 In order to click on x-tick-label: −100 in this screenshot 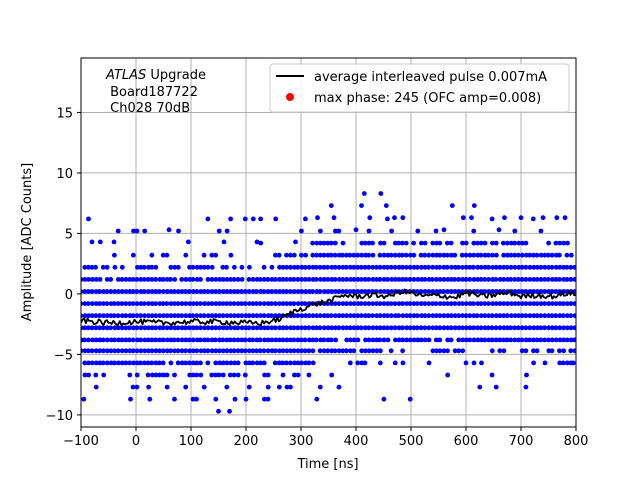, I will do `click(81, 441)`.